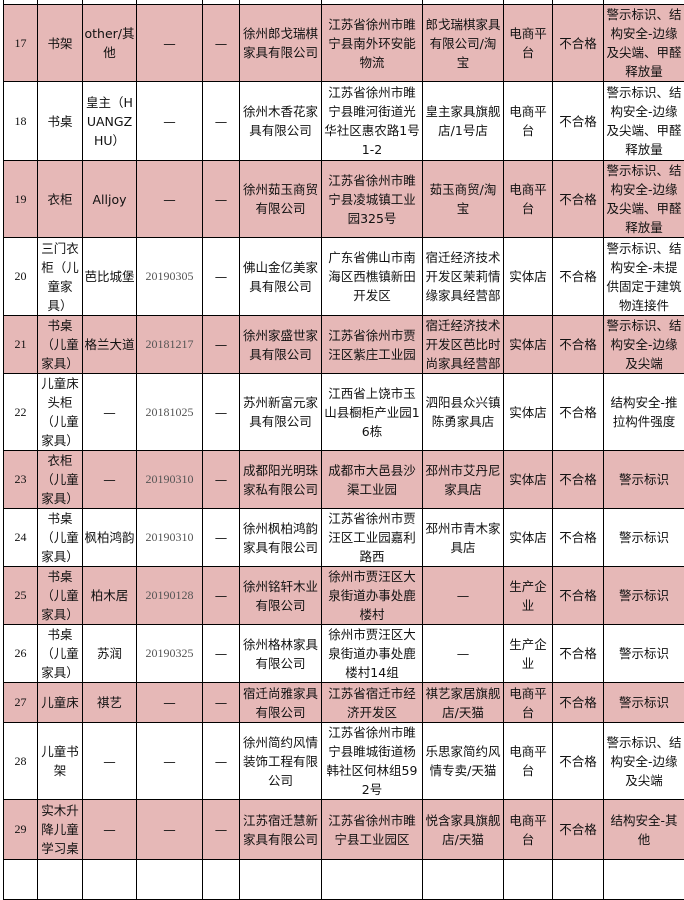 The image size is (684, 900). I want to click on producer-cell: 徐州简约风情装饰工程有限公司, so click(281, 761).